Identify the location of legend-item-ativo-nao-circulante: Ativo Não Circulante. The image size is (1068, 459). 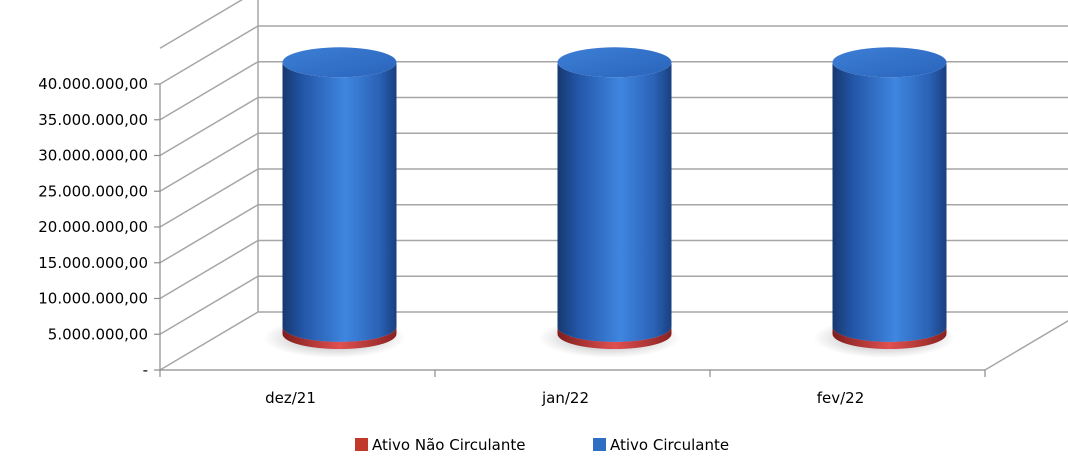
(440, 445).